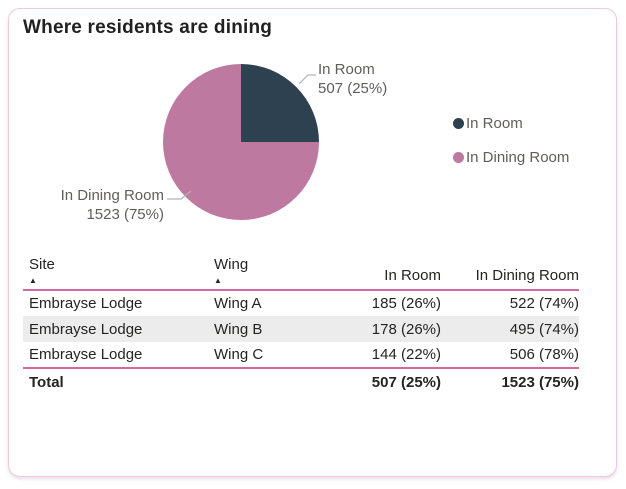 The image size is (626, 489). What do you see at coordinates (238, 329) in the screenshot?
I see `cell-wing: Wing B` at bounding box center [238, 329].